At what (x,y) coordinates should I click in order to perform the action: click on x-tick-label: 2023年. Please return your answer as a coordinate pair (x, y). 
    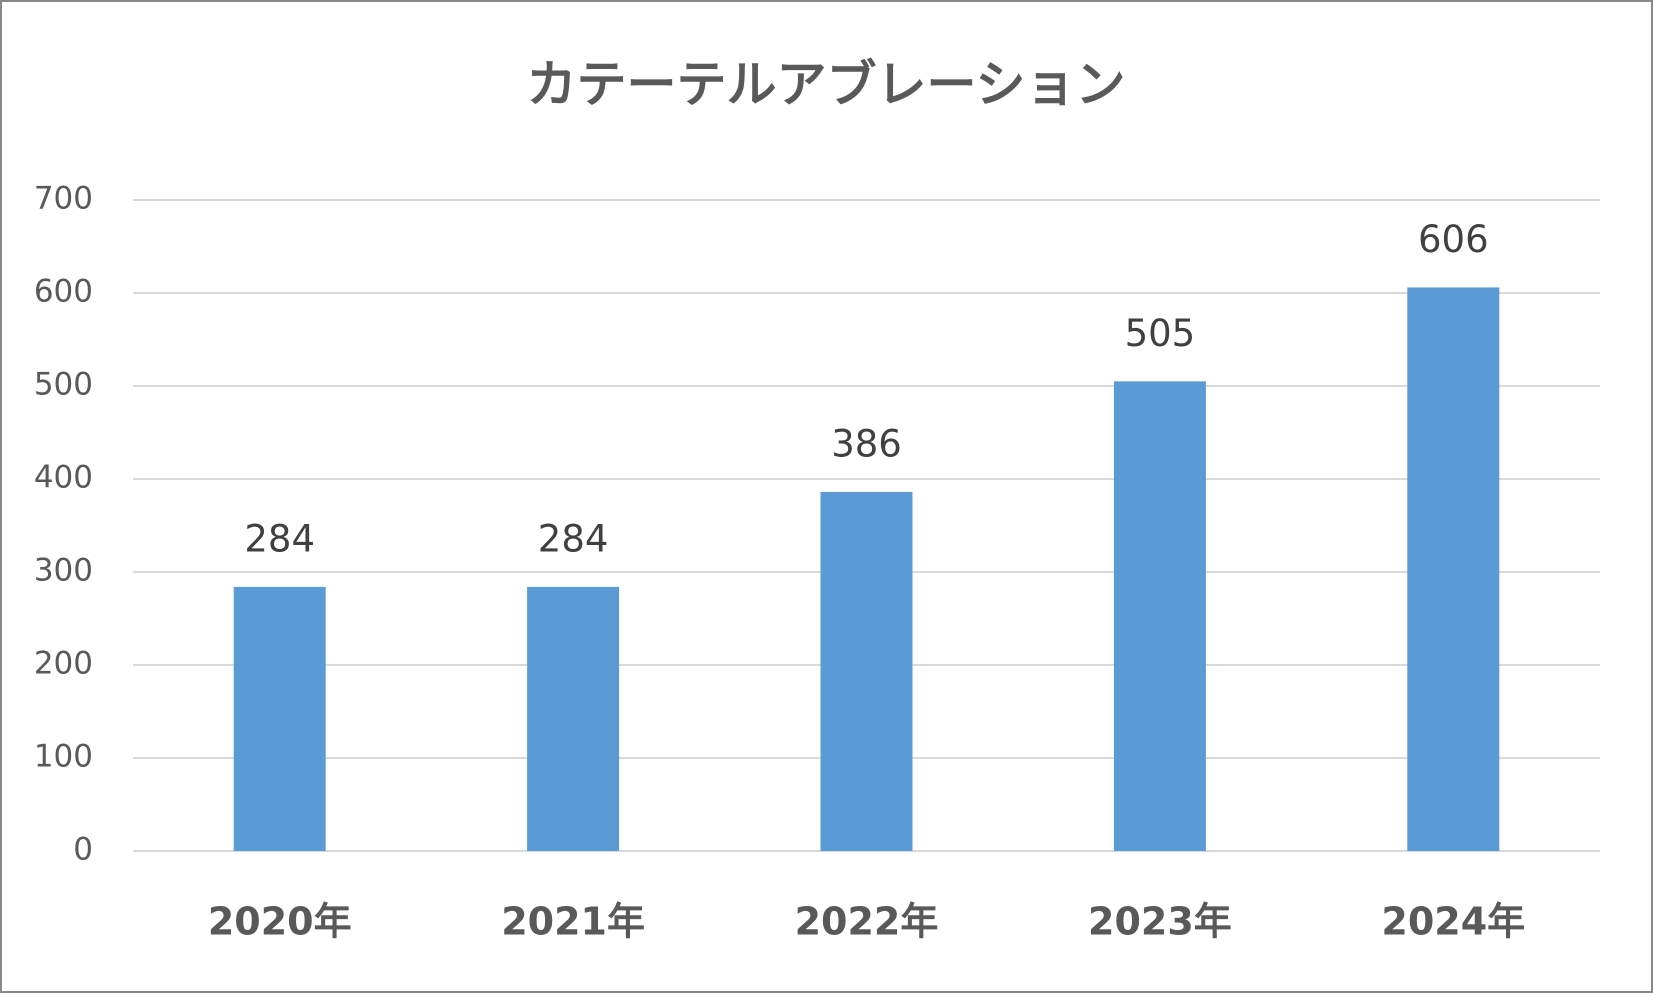
    Looking at the image, I should click on (1160, 922).